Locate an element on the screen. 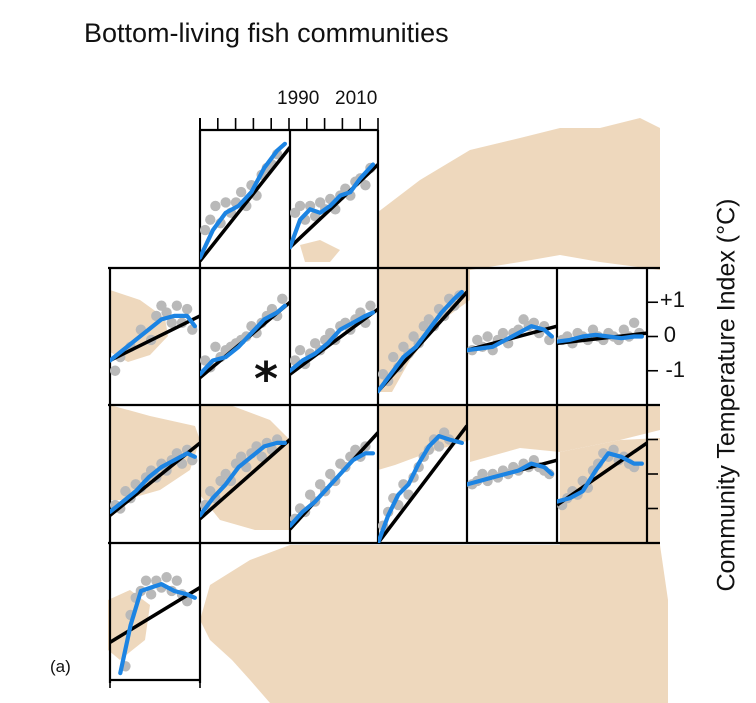 This screenshot has height=703, width=756. panel-label: (a) is located at coordinates (60, 666).